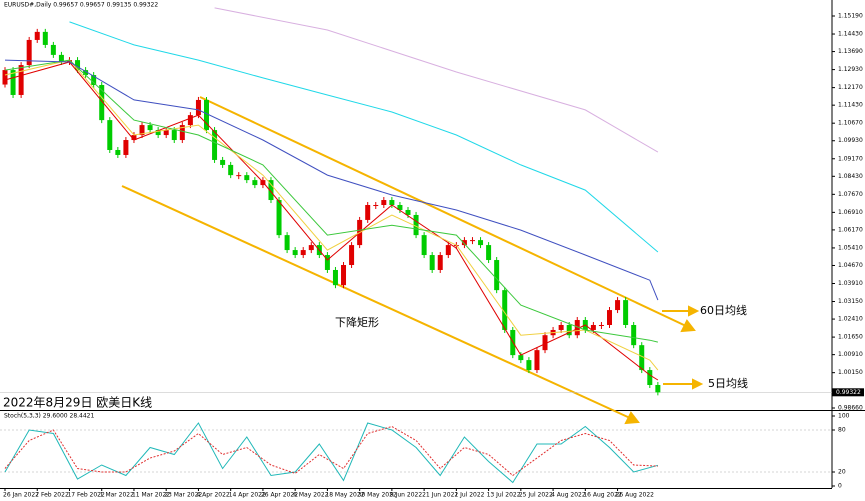 Image resolution: width=865 pixels, height=501 pixels. What do you see at coordinates (850, 69) in the screenshot?
I see `y-tick-label: 1.12930` at bounding box center [850, 69].